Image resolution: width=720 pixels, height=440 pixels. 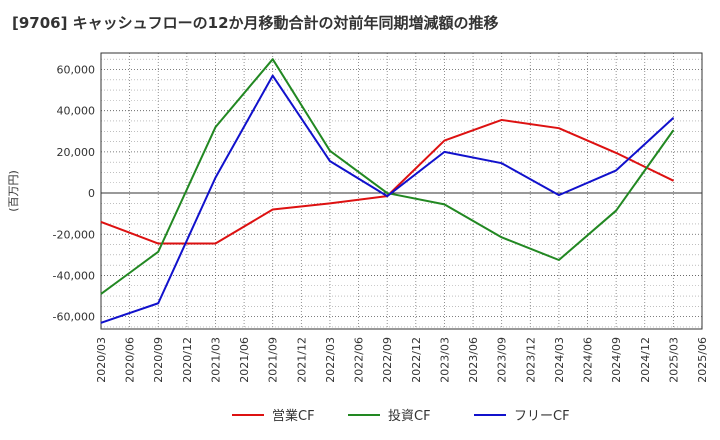 What do you see at coordinates (409, 416) in the screenshot?
I see `legend-label: 投資CF` at bounding box center [409, 416].